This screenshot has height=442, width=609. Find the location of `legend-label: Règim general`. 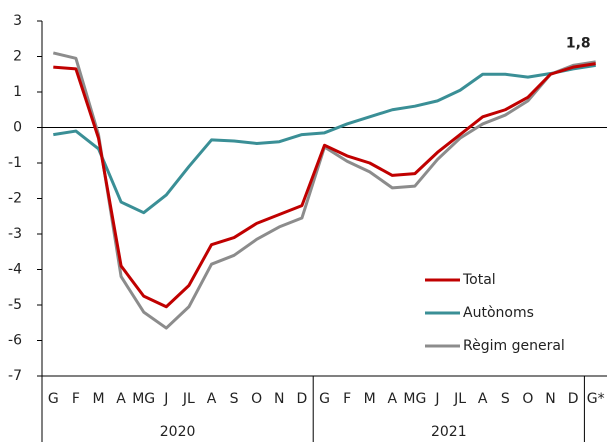

legend-label: Règim general is located at coordinates (514, 346).